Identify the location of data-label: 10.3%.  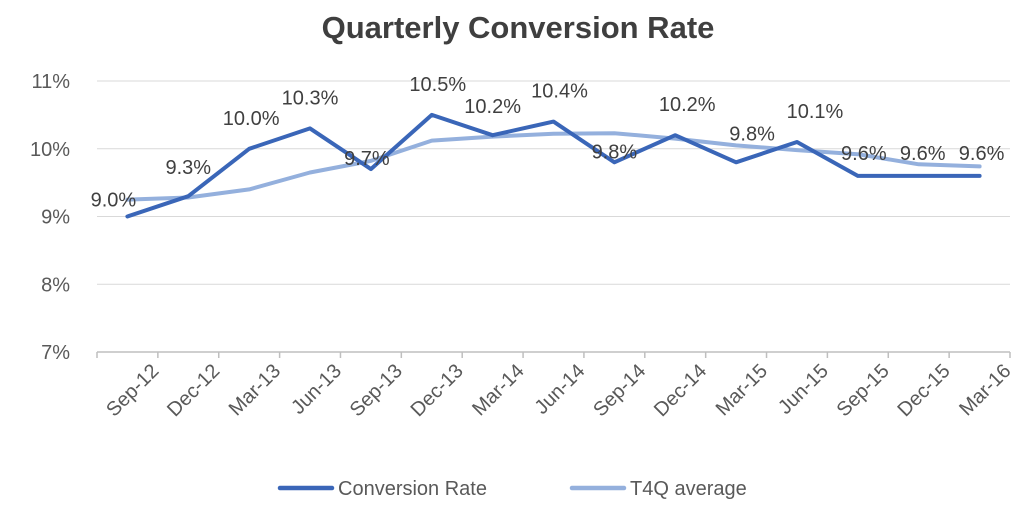
(310, 98).